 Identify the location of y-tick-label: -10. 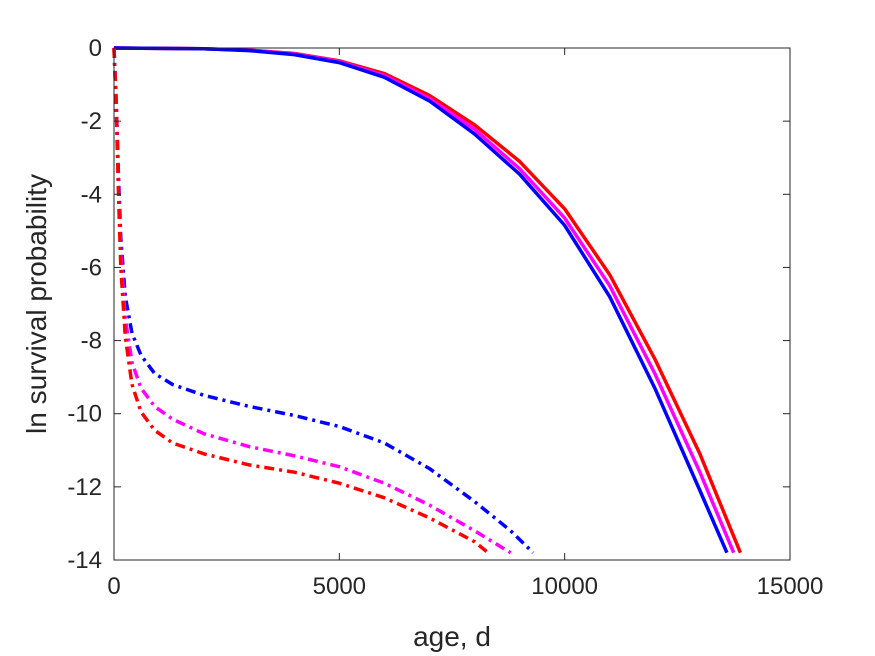
(84, 414).